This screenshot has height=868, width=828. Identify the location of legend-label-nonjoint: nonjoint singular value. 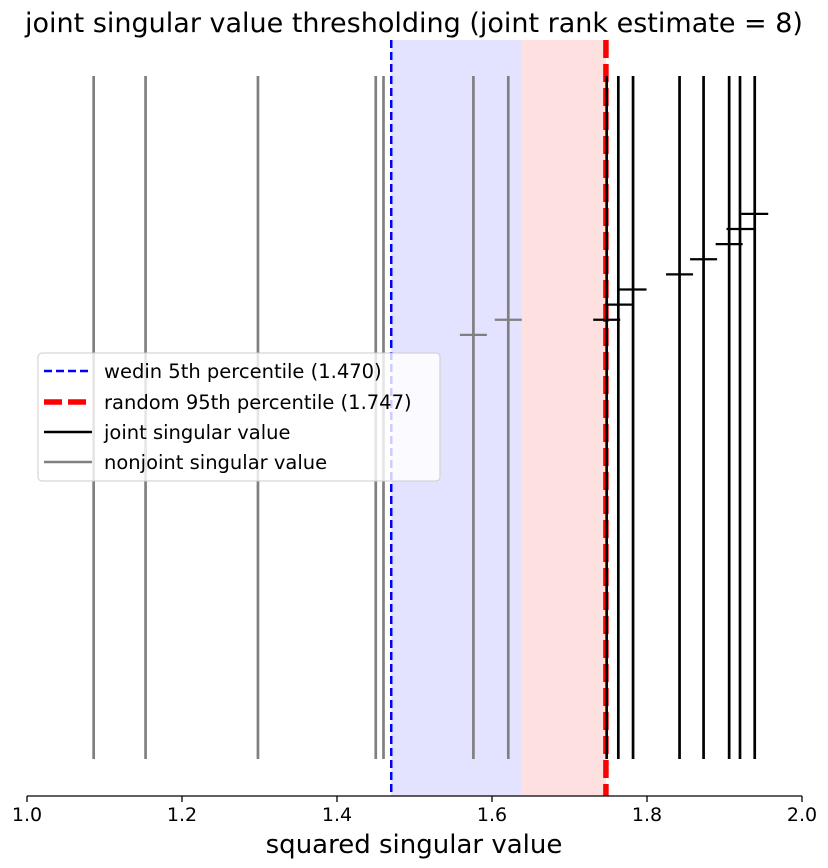
(215, 462).